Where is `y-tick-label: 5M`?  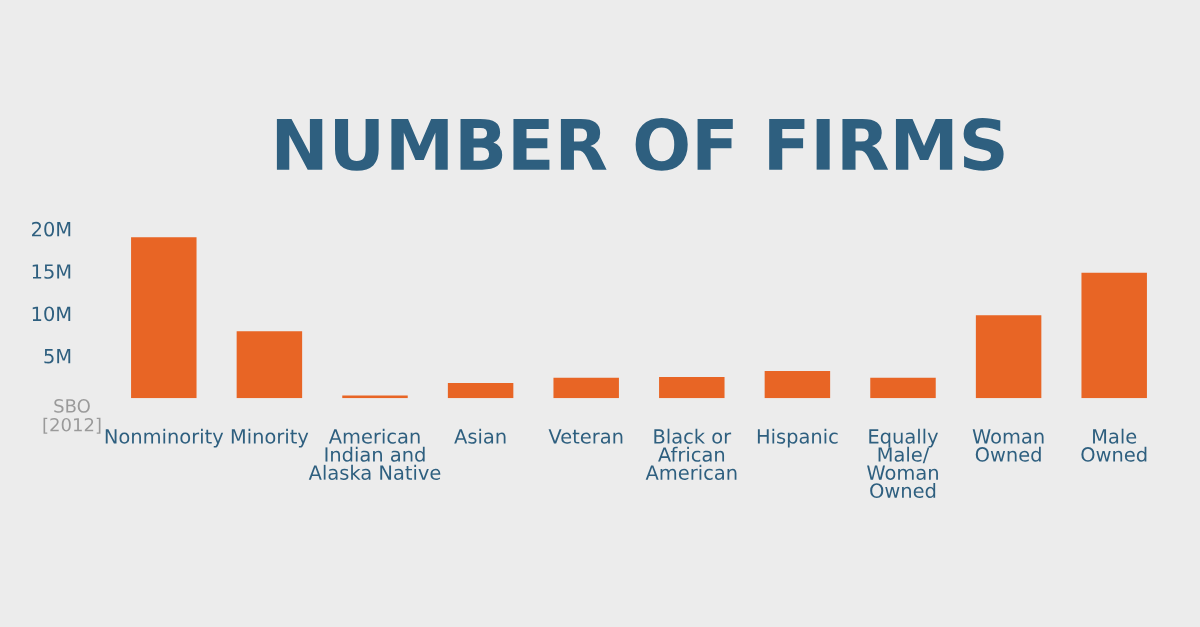 y-tick-label: 5M is located at coordinates (57, 356).